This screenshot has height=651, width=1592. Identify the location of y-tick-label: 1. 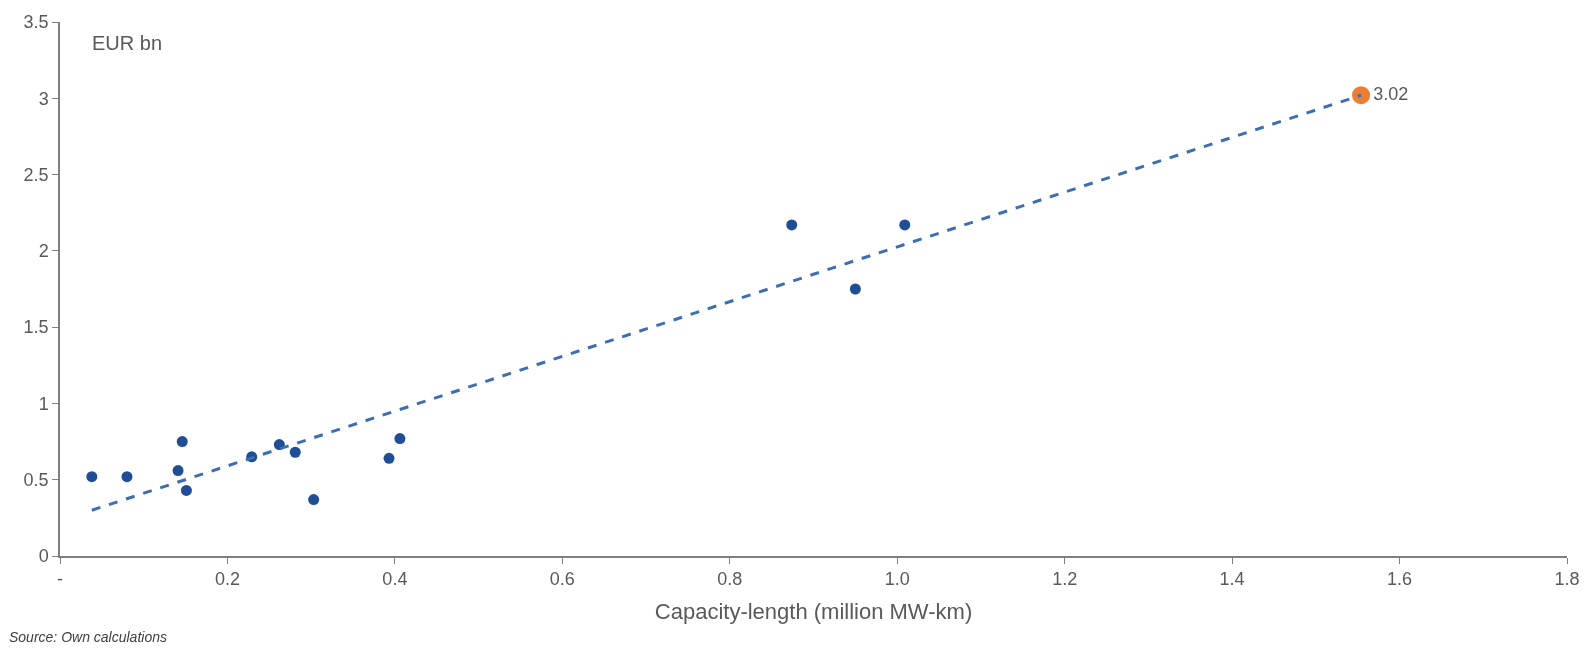
(43, 403).